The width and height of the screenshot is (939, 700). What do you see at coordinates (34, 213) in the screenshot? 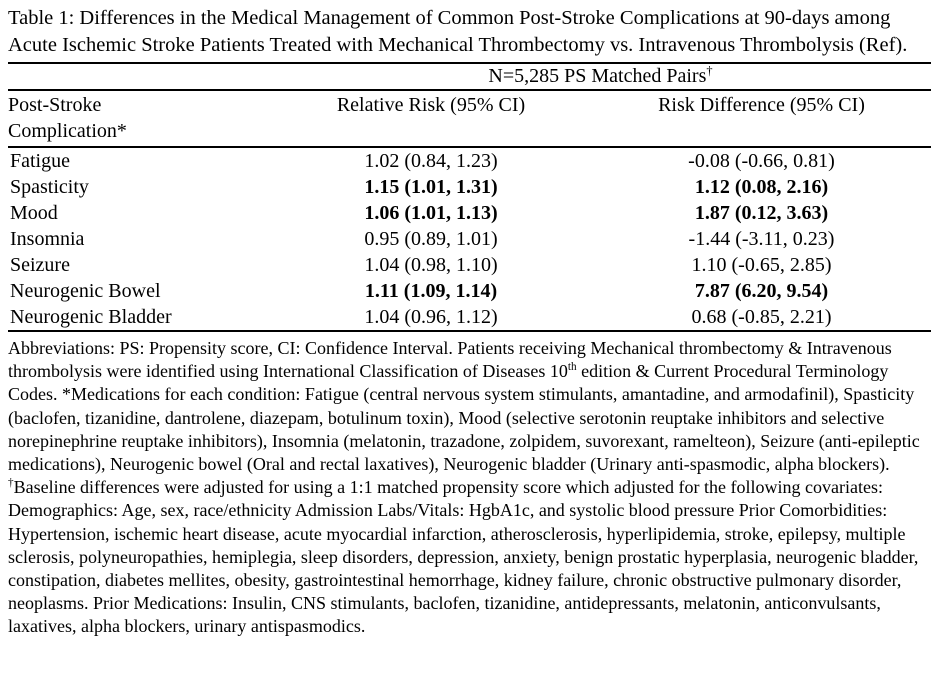
I see `complication-cell: Mood` at bounding box center [34, 213].